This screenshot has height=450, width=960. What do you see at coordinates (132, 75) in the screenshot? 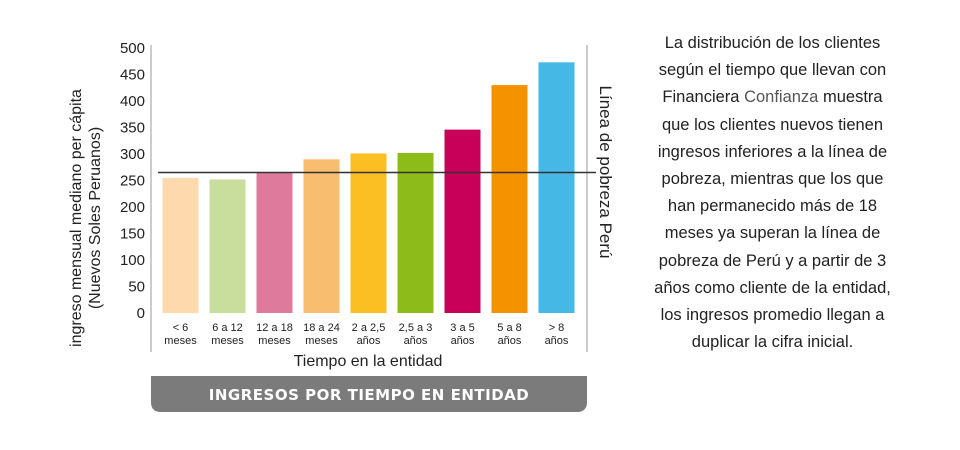
I see `y-tick-label: 450` at bounding box center [132, 75].